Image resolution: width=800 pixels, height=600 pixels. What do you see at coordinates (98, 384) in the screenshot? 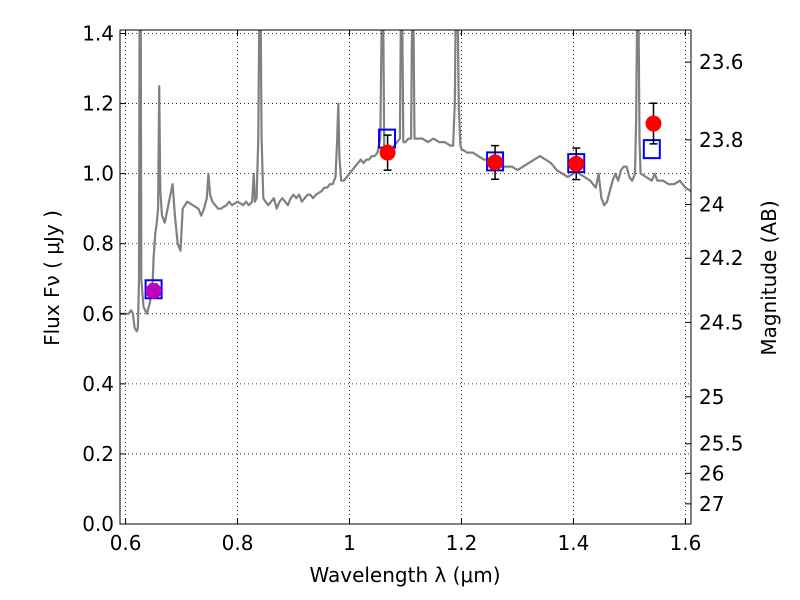
I see `y-tick-label: 0.4` at bounding box center [98, 384].